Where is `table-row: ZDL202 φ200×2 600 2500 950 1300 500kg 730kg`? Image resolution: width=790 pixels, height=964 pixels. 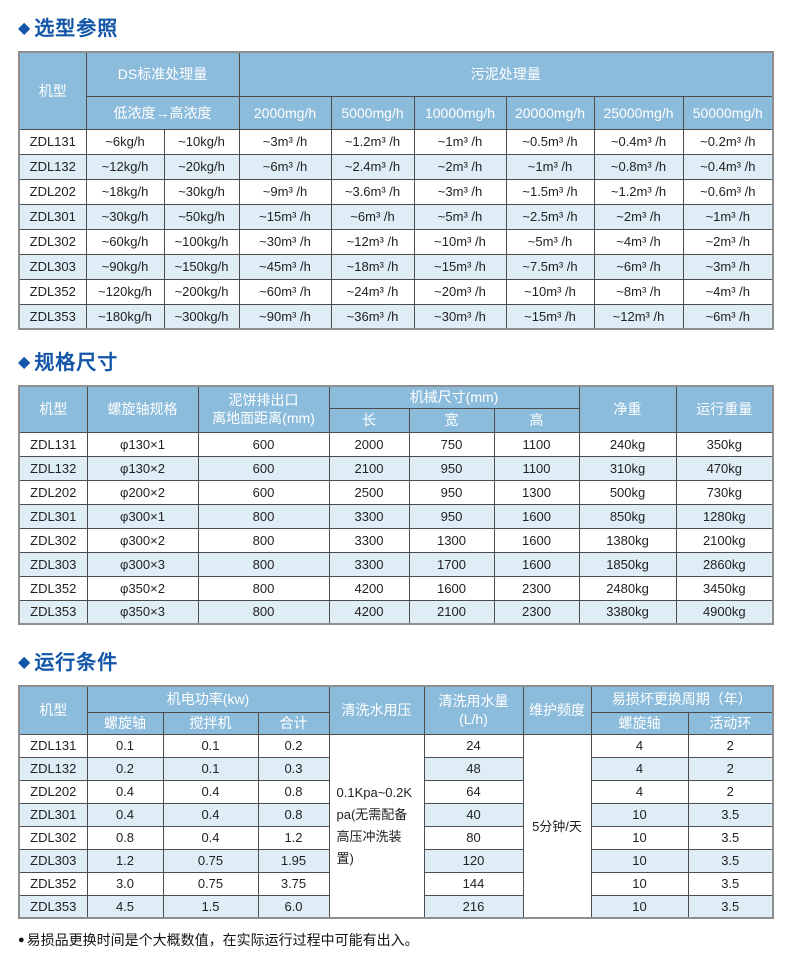
table-row: ZDL202 φ200×2 600 2500 950 1300 500kg 730kg is located at coordinates (396, 492).